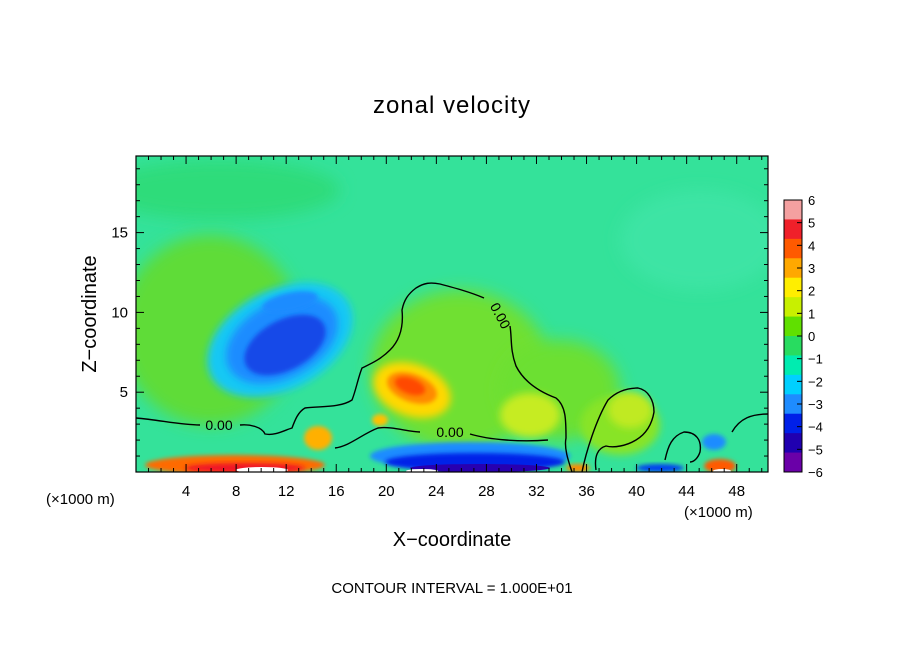 The image size is (904, 654). I want to click on x-tick-label: 32, so click(536, 491).